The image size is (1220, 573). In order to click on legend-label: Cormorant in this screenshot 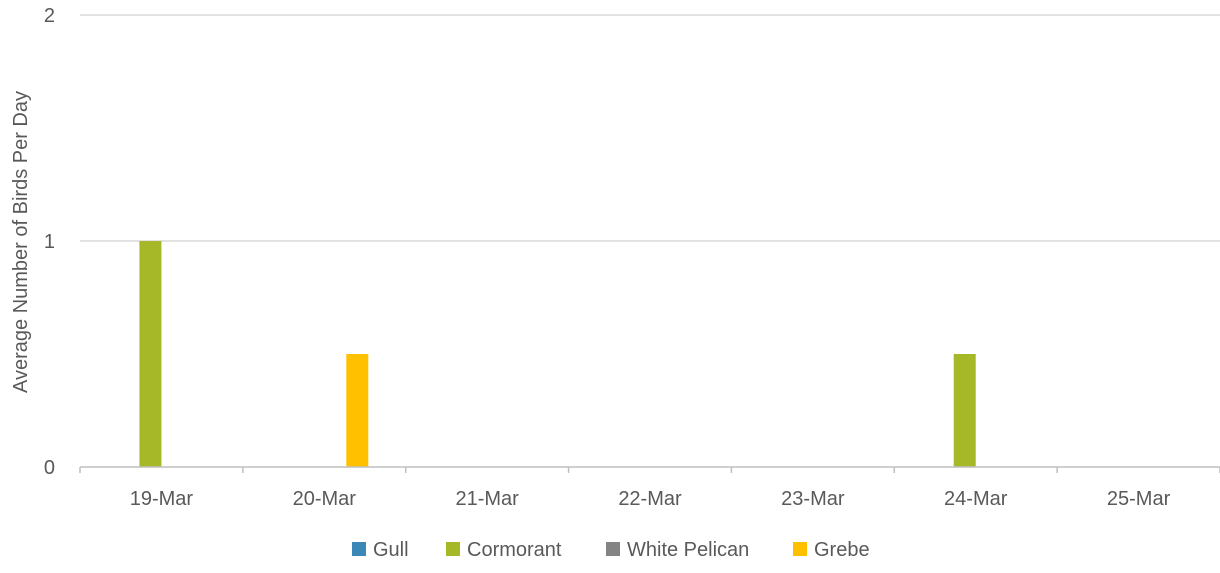, I will do `click(514, 550)`.